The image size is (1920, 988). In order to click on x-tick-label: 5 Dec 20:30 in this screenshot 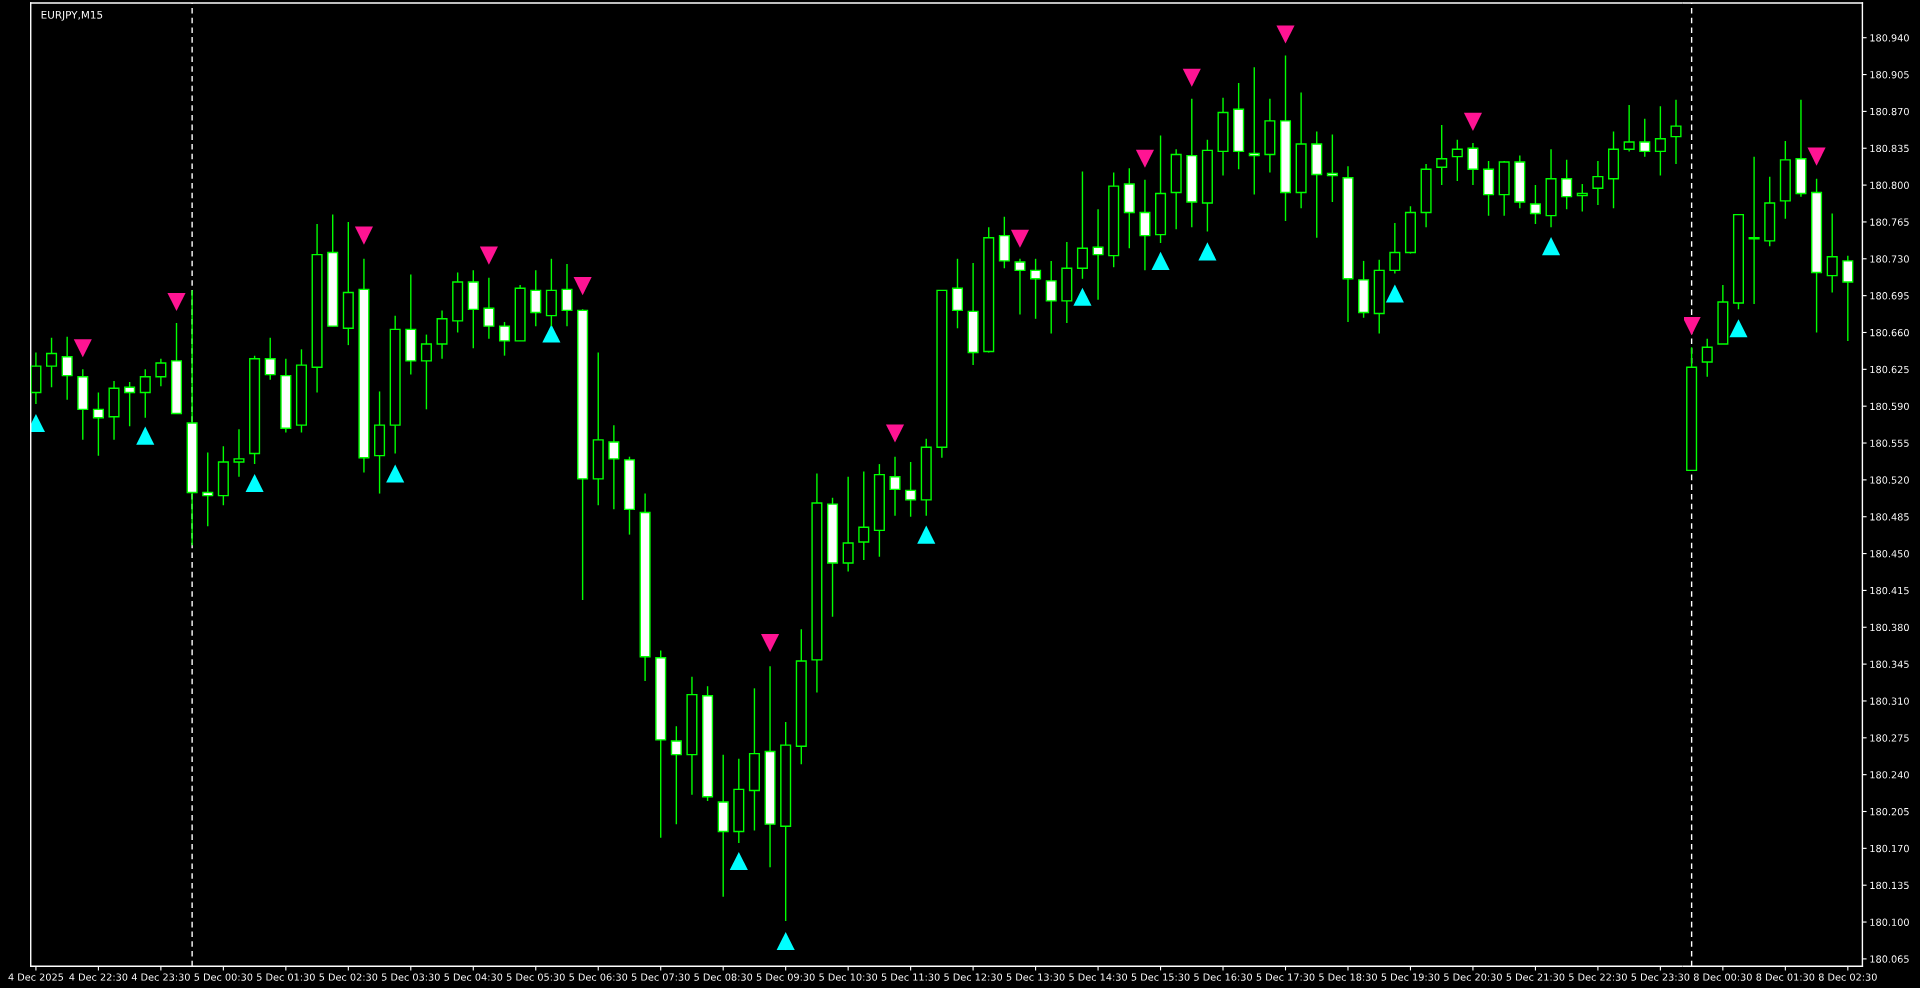, I will do `click(1473, 977)`.